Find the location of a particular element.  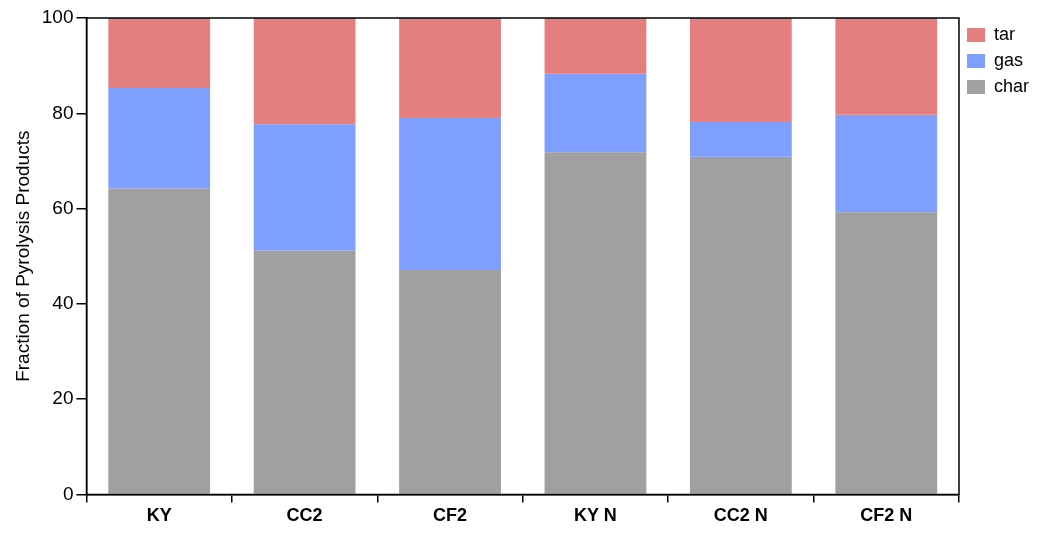

y-tick-label: 20 is located at coordinates (63, 398).